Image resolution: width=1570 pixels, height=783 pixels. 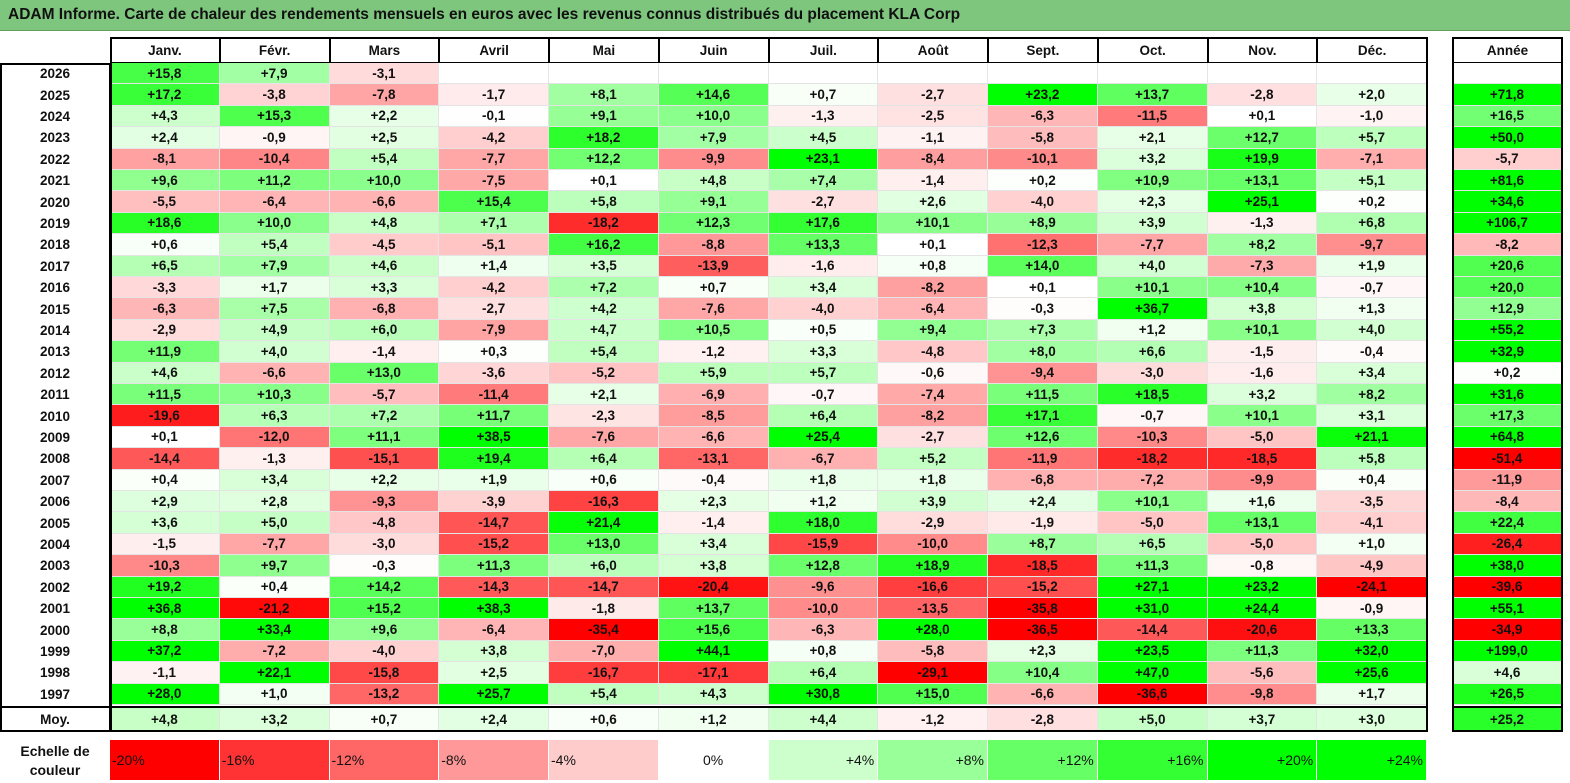 What do you see at coordinates (823, 587) in the screenshot?
I see `heatmap-cell: -9,6` at bounding box center [823, 587].